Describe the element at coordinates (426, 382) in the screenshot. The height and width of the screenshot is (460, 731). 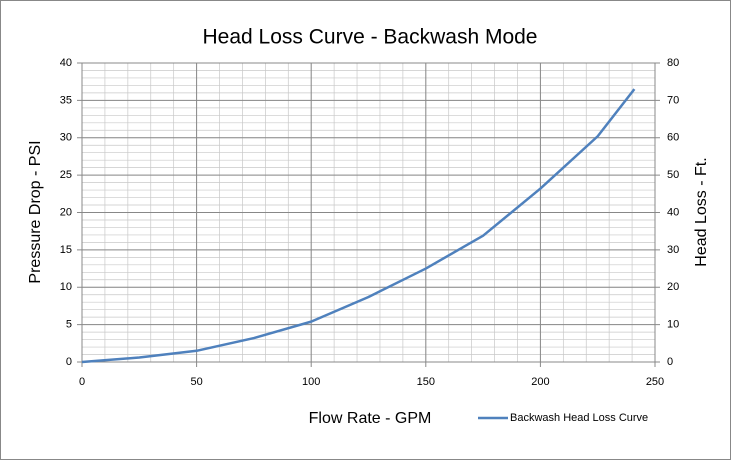
I see `x-tick-label: 150` at that location.